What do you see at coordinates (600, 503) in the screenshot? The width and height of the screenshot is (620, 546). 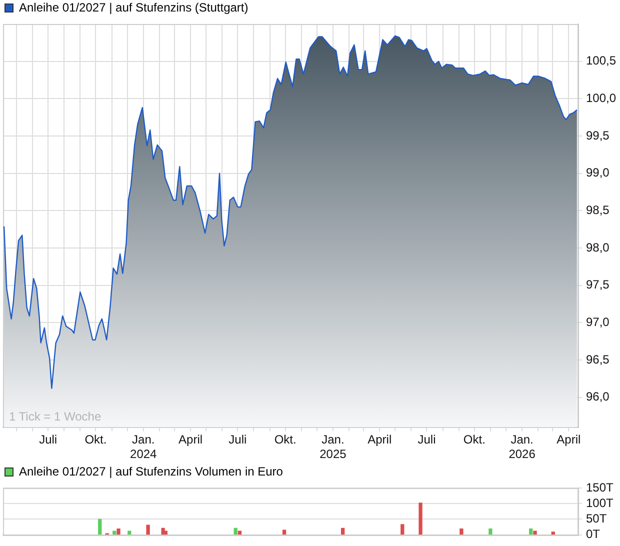 I see `y-tick-label: 100T` at bounding box center [600, 503].